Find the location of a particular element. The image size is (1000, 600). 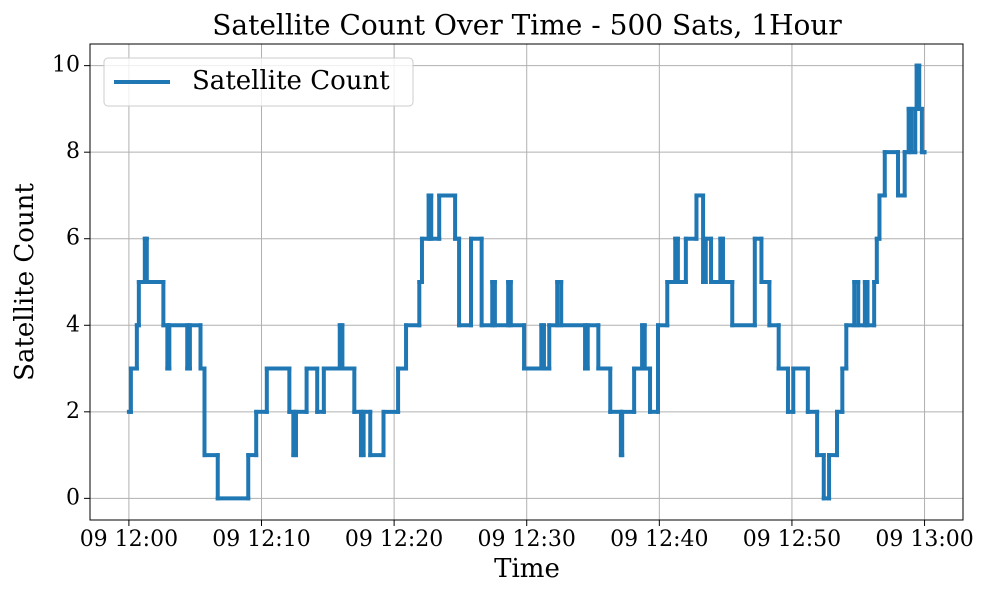

legend-box is located at coordinates (258, 82).